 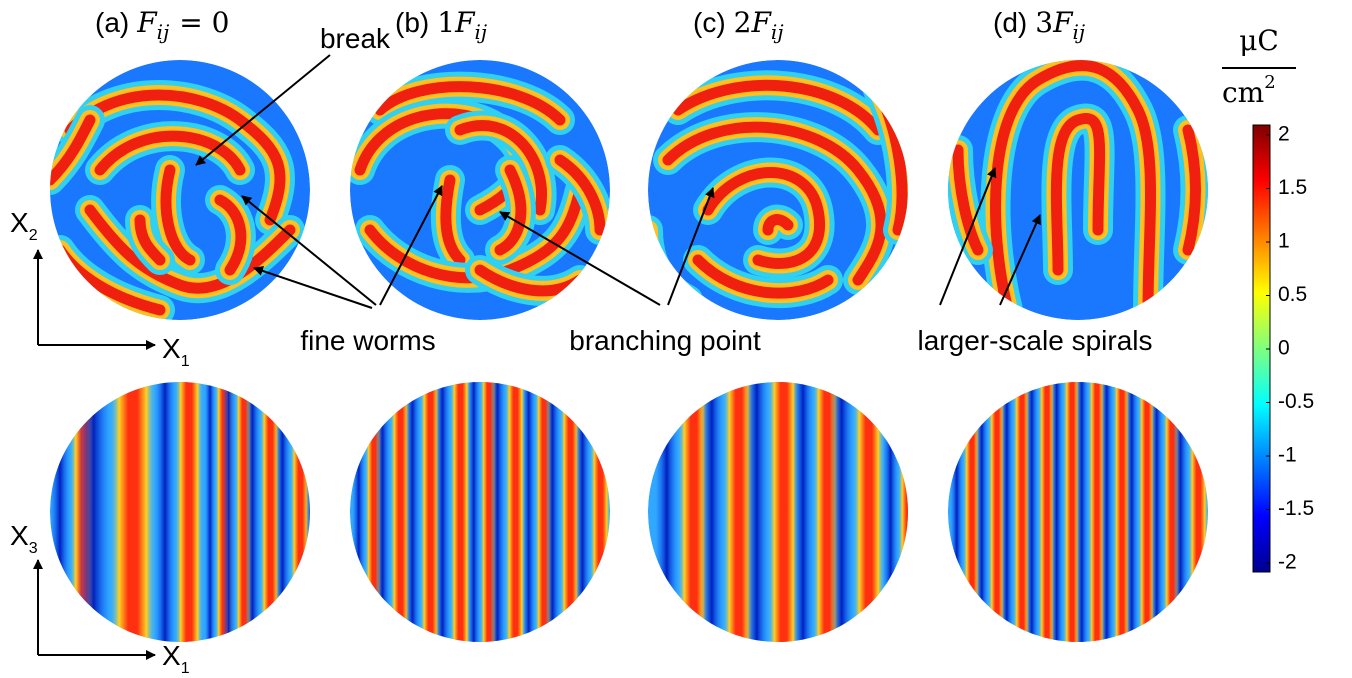 I want to click on coefficient: 1, so click(x=446, y=22).